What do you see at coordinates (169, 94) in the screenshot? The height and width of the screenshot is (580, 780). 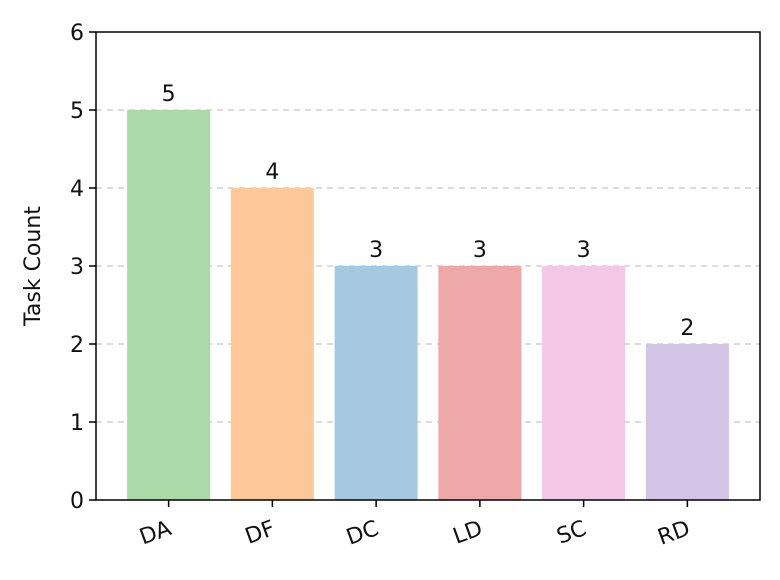 I see `data-label-da: 5` at bounding box center [169, 94].